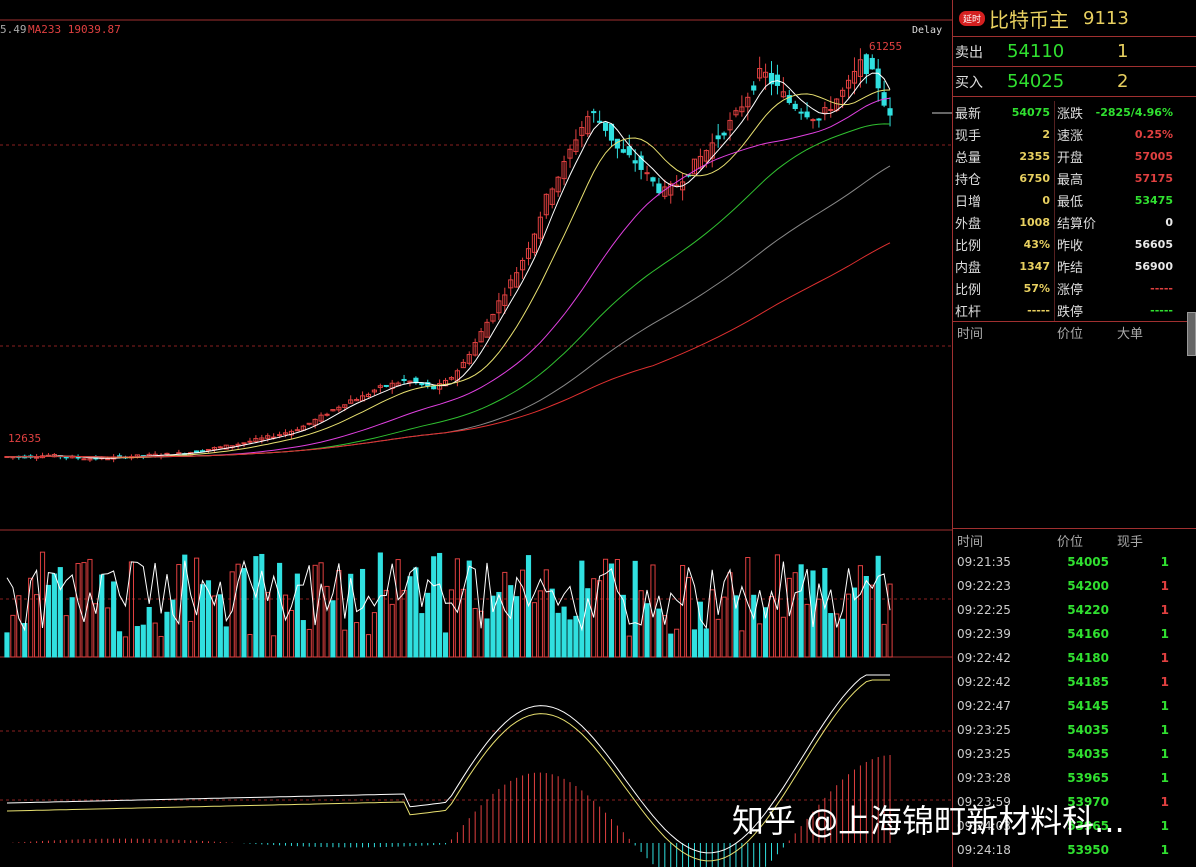 This screenshot has height=867, width=1196. I want to click on tick-price: 54145, so click(1088, 706).